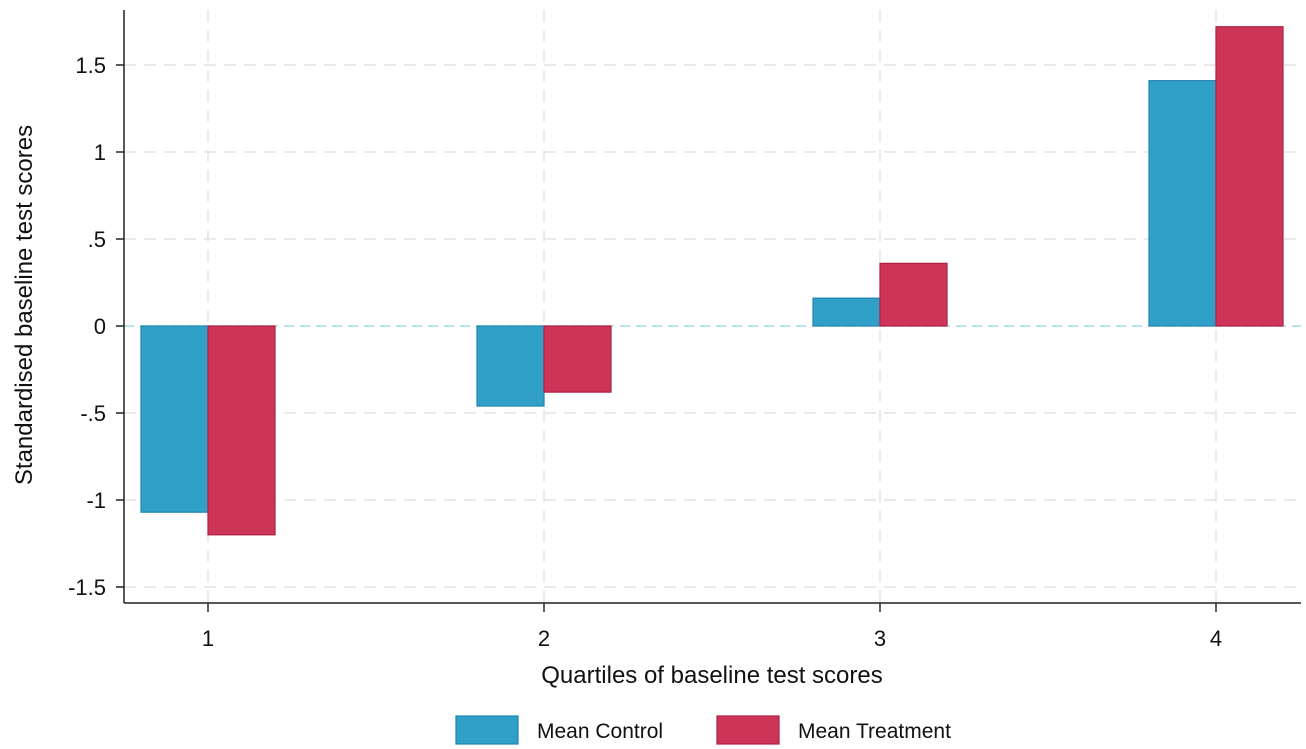 The height and width of the screenshot is (749, 1306). I want to click on legend-swatch-mean-treatment, so click(748, 730).